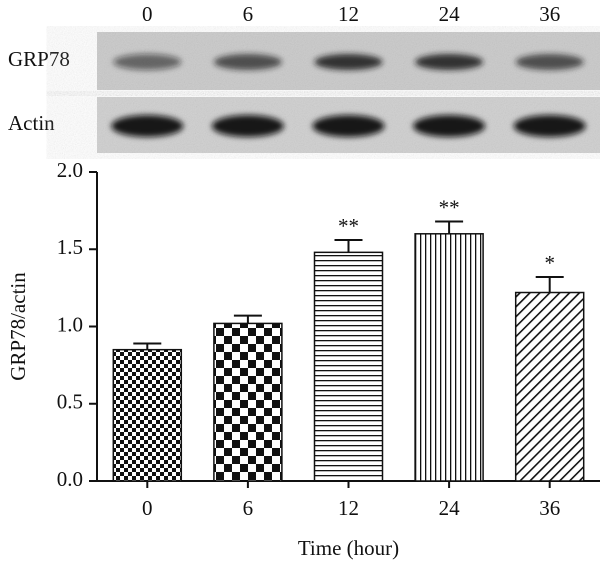  What do you see at coordinates (70, 402) in the screenshot?
I see `y-tick-label: 0.5` at bounding box center [70, 402].